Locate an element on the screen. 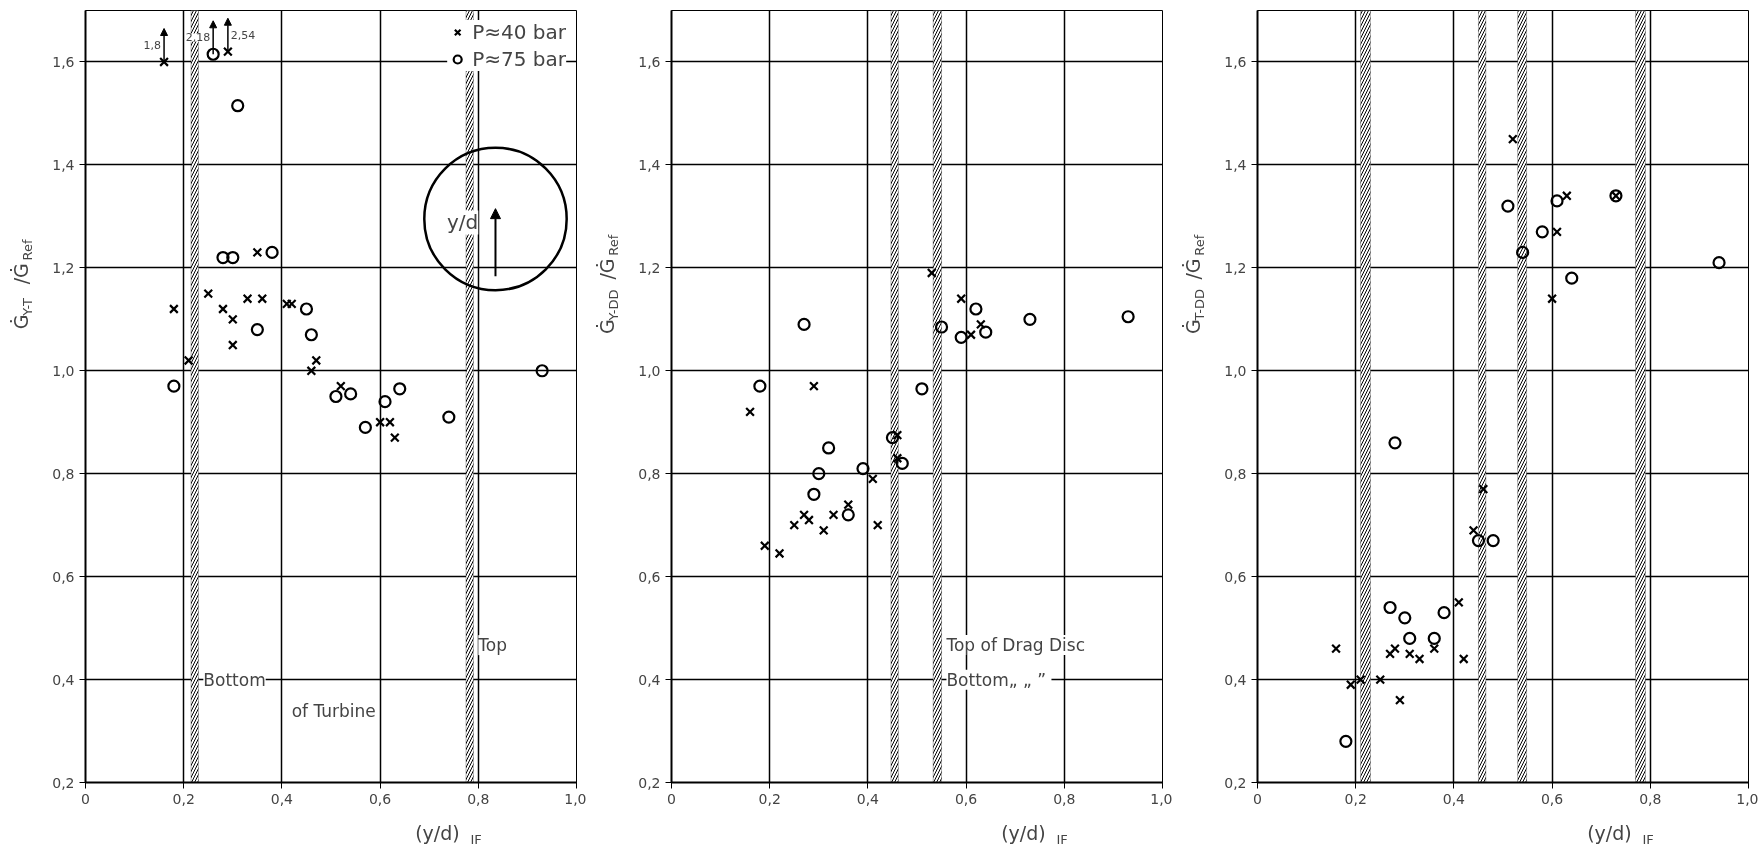 The height and width of the screenshot is (866, 1764). y-tick-label: 1,4 is located at coordinates (649, 164).